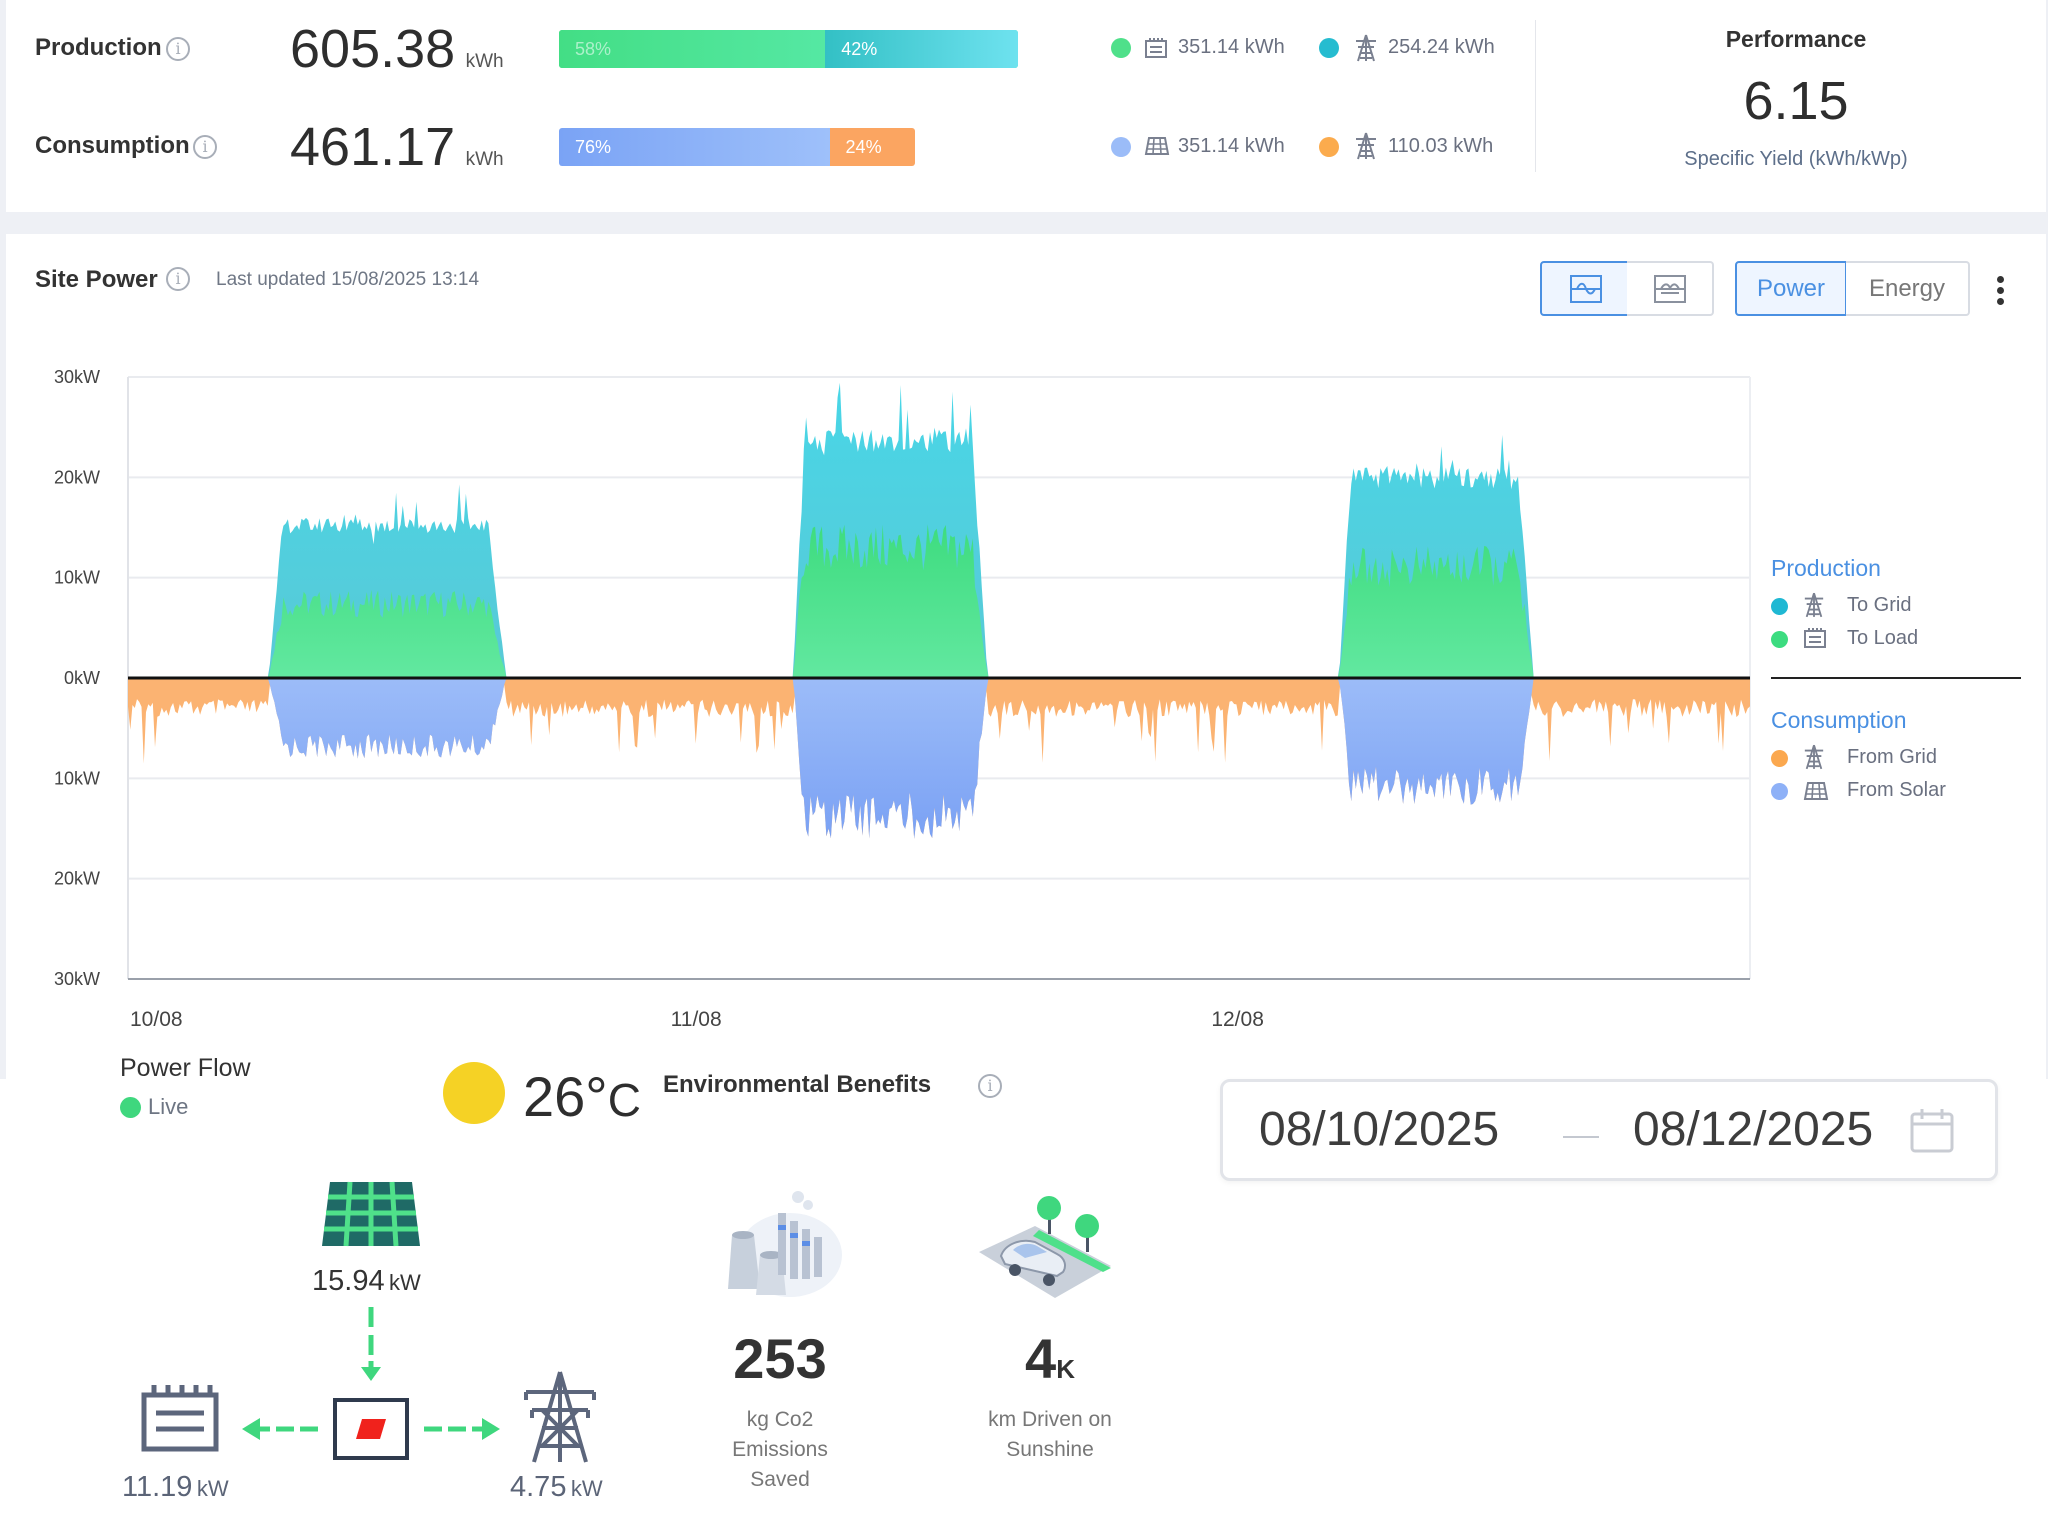  Describe the element at coordinates (371, 1429) in the screenshot. I see `inverter-icon` at that location.